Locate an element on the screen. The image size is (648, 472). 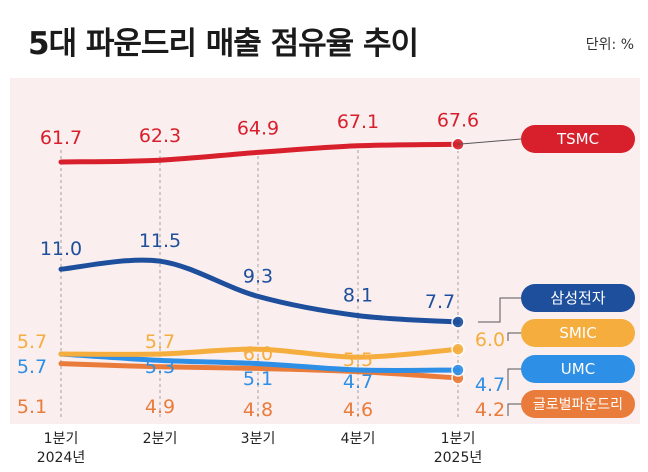
legend-label: UMC is located at coordinates (578, 369).